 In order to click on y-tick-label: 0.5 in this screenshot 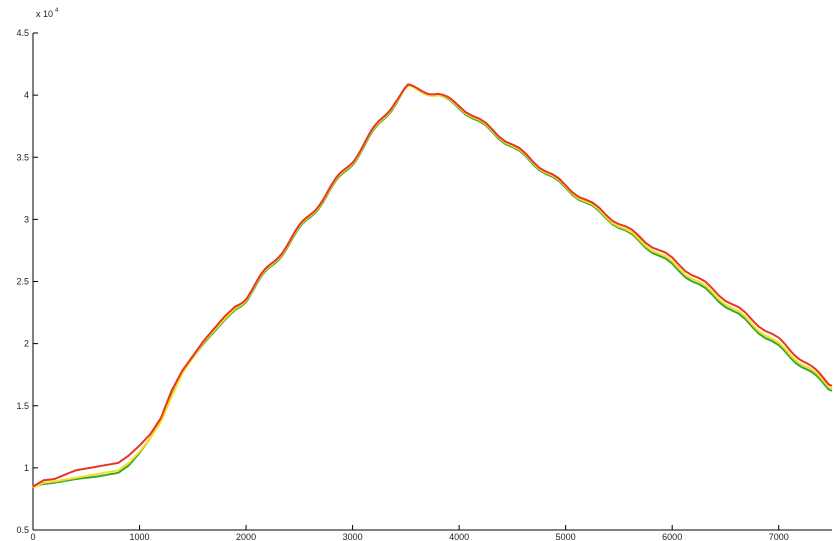, I will do `click(22, 530)`.